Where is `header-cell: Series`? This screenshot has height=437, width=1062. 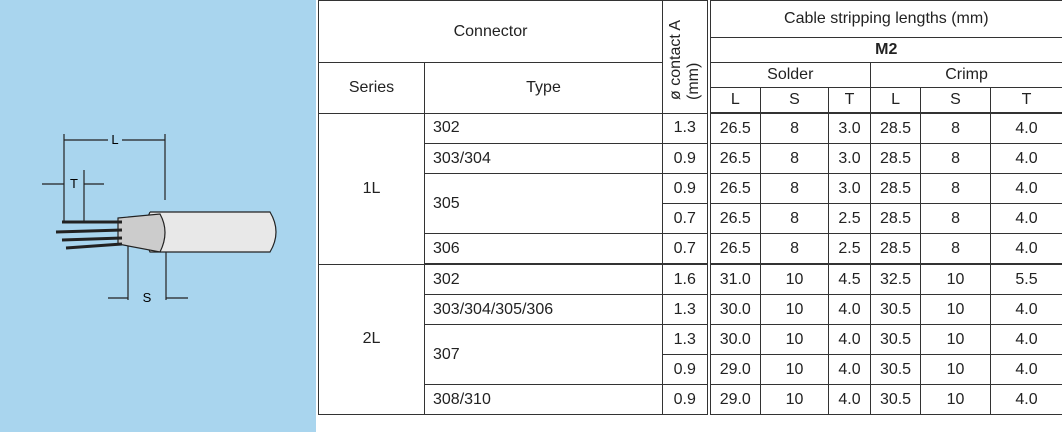 header-cell: Series is located at coordinates (372, 88).